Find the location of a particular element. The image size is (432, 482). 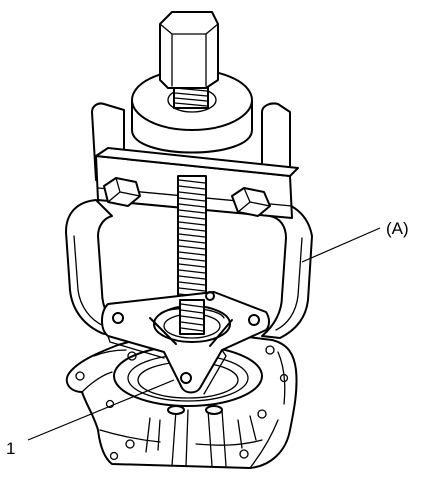

split-plate is located at coordinates (185, 343).